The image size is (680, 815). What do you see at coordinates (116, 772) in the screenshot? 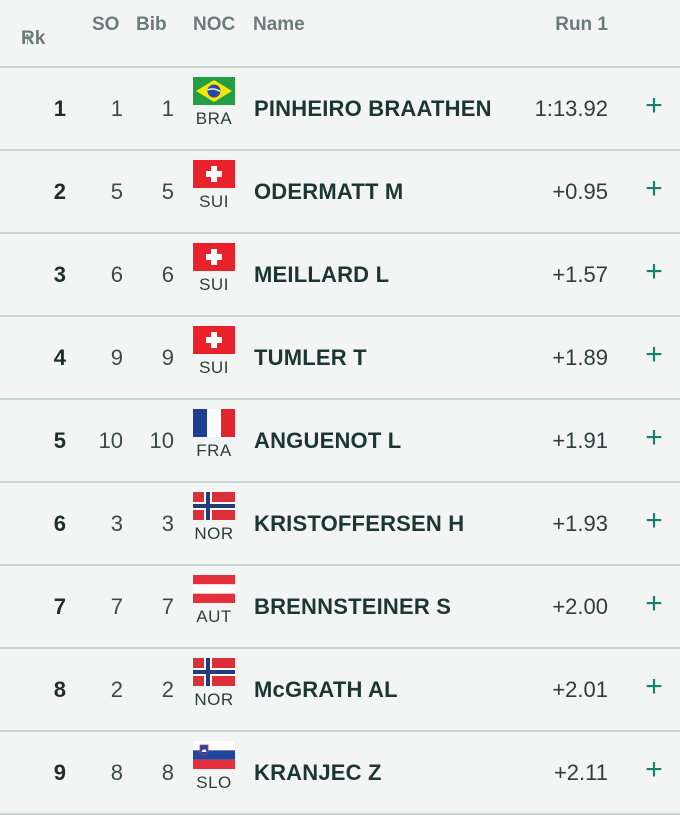
I see `start-order: 8` at bounding box center [116, 772].